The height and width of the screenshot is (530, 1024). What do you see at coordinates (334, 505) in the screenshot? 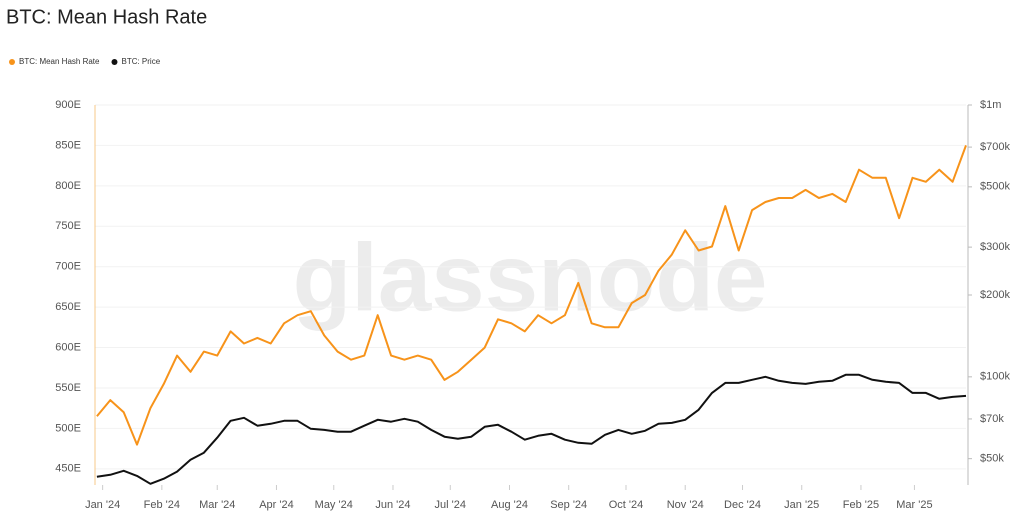
I see `x-tick-label: May '24` at bounding box center [334, 505].